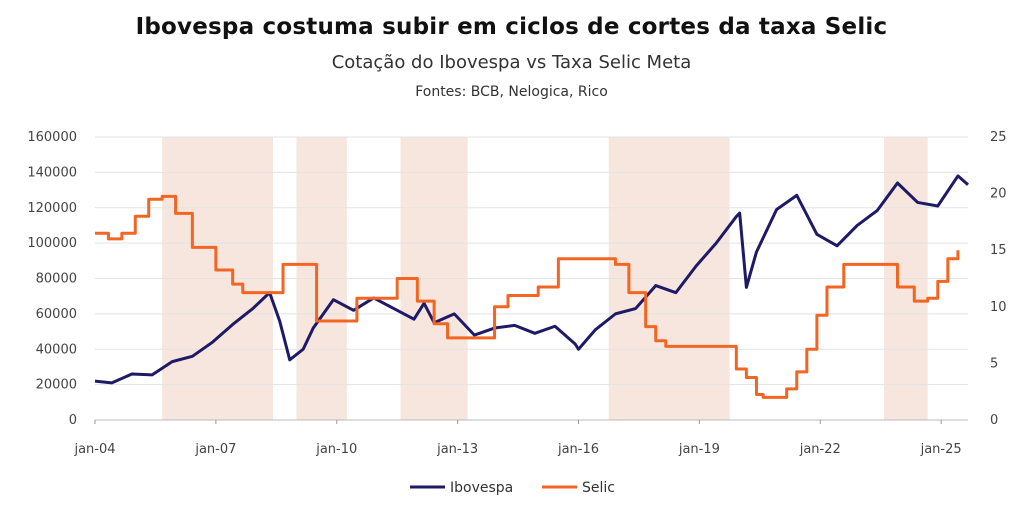  What do you see at coordinates (457, 449) in the screenshot?
I see `x-tick-label: jan-13` at bounding box center [457, 449].